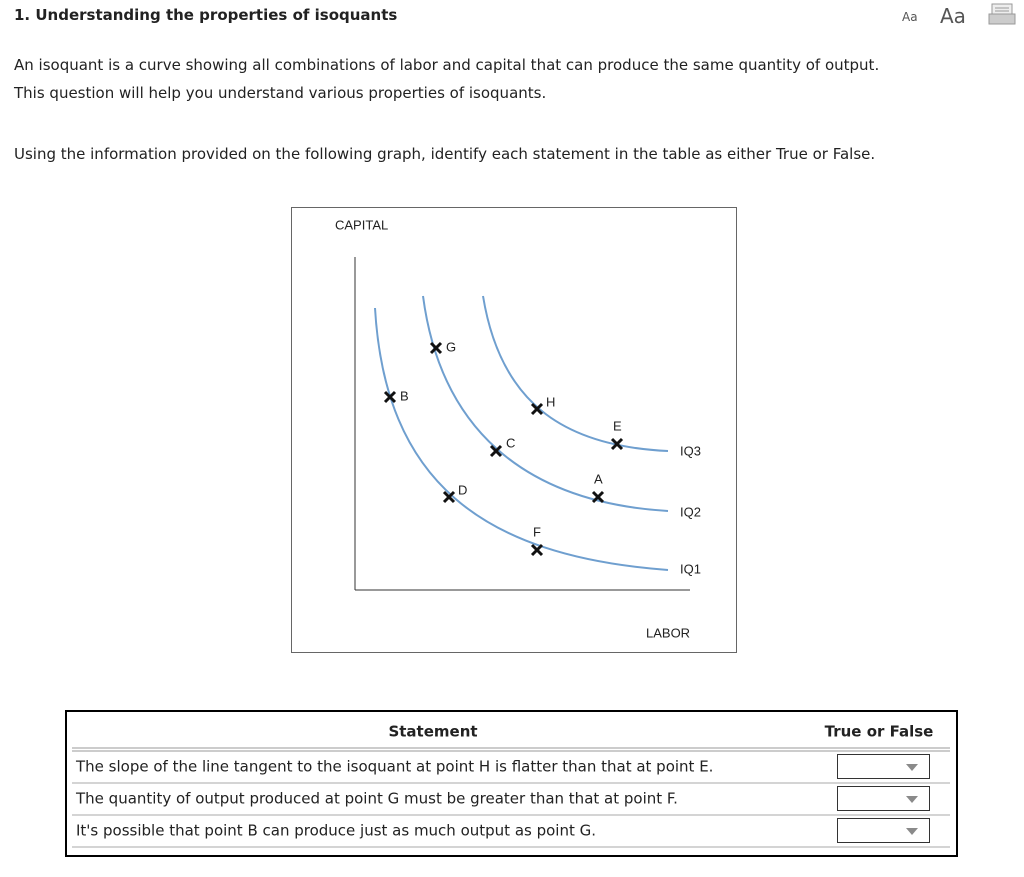 The width and height of the screenshot is (1024, 877). Describe the element at coordinates (690, 568) in the screenshot. I see `curve-label: IQ1` at that location.